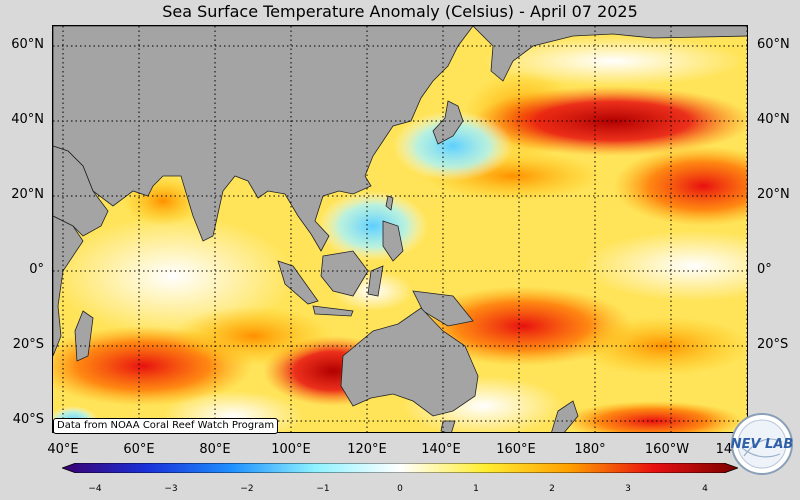  What do you see at coordinates (609, 54) in the screenshot?
I see `kamchatka-landmass` at bounding box center [609, 54].